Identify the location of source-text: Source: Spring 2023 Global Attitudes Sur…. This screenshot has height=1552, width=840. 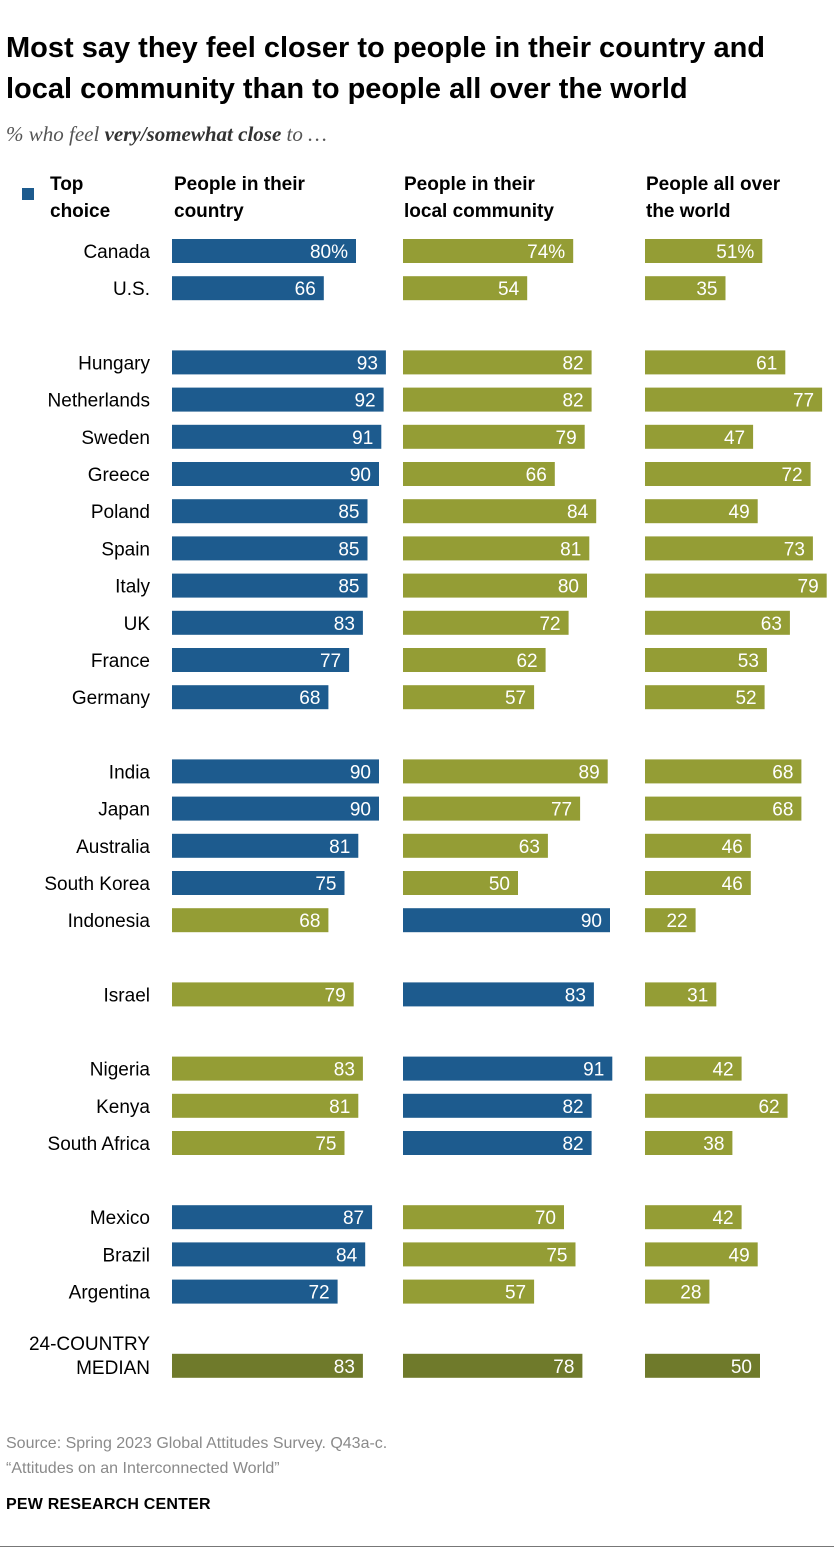
(197, 1443).